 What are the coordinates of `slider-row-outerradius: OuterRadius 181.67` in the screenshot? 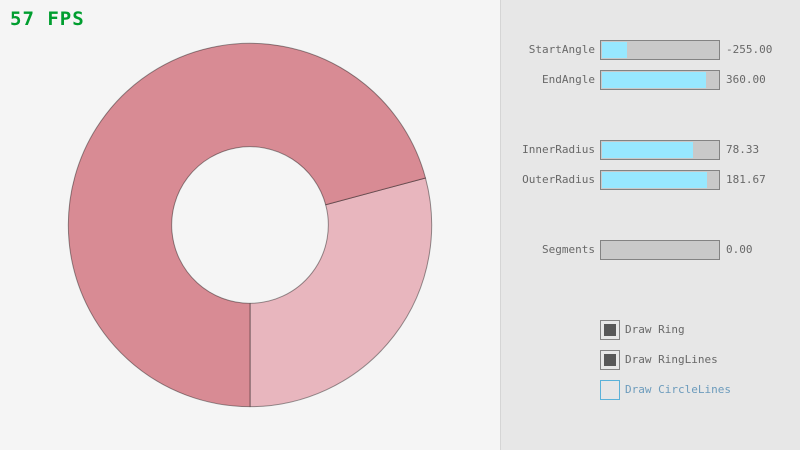 It's located at (400, 180).